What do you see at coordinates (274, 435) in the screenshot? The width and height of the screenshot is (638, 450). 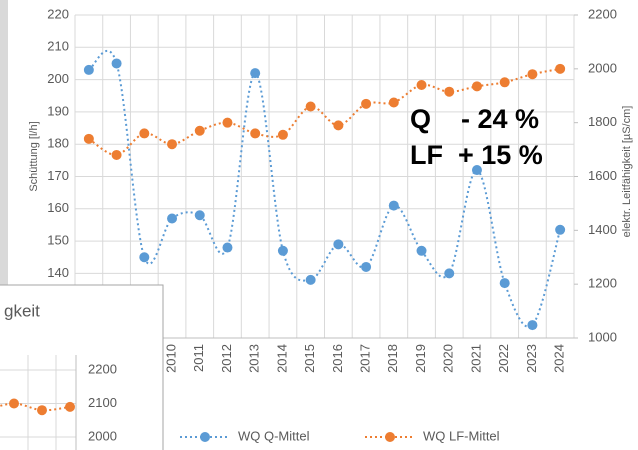 I see `legend-label: WQ Q-Mittel` at bounding box center [274, 435].